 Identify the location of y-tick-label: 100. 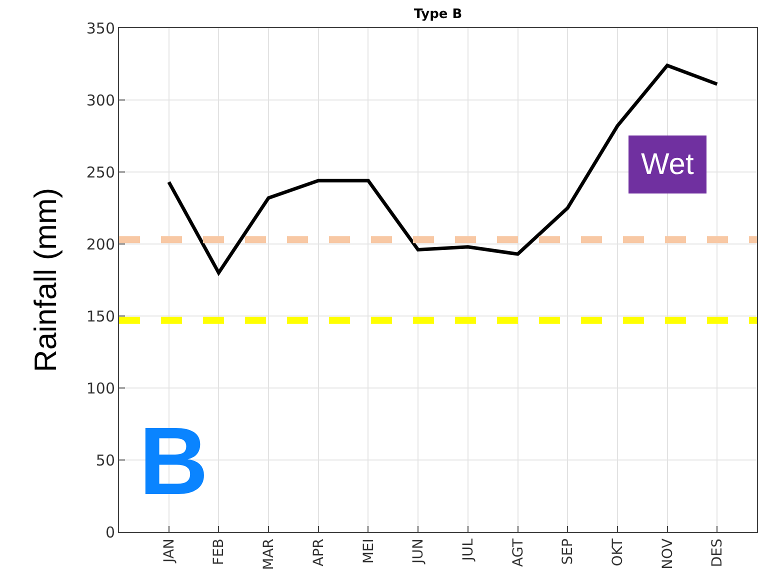
(100, 388).